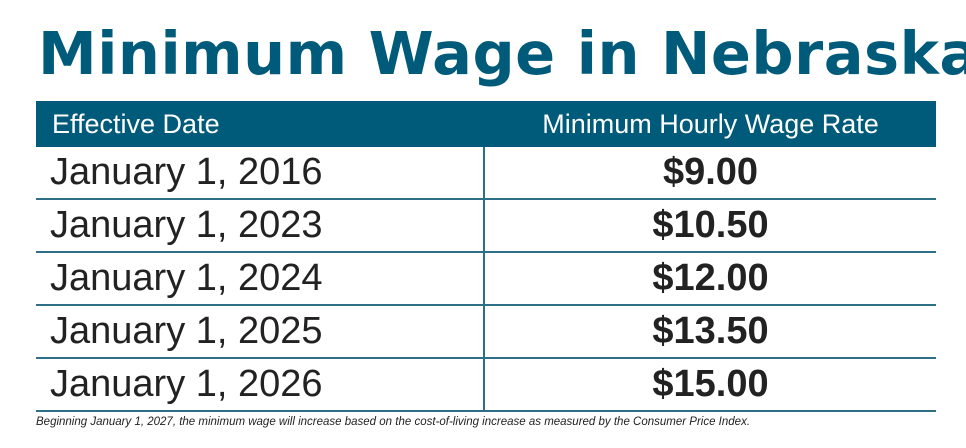  What do you see at coordinates (260, 331) in the screenshot?
I see `effective-date-cell: January 1, 2025` at bounding box center [260, 331].